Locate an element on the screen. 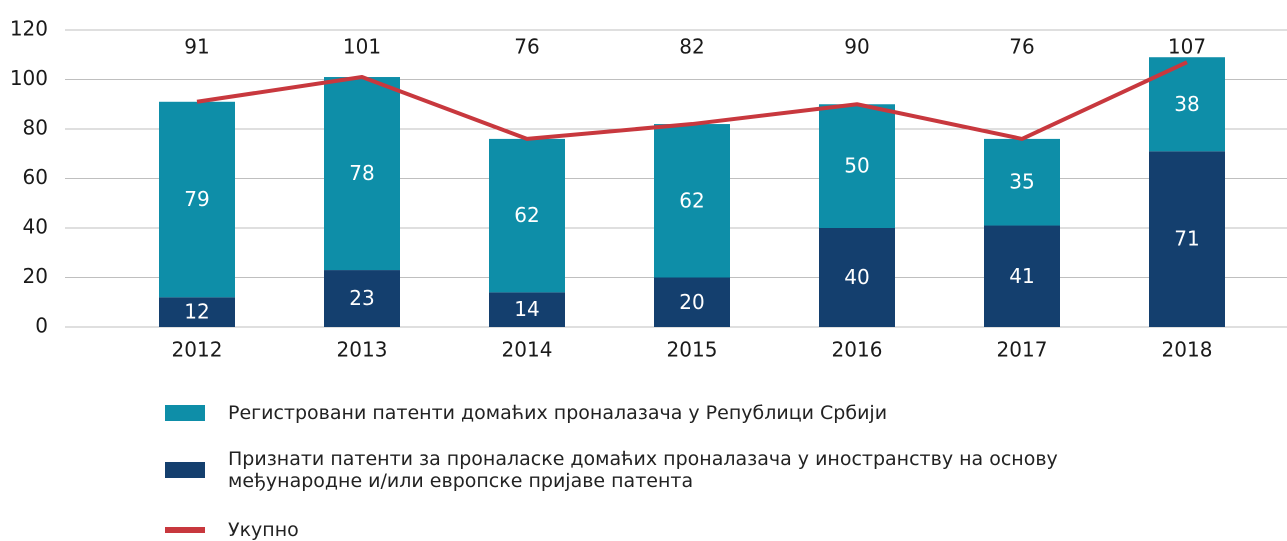 The height and width of the screenshot is (541, 1287). total-label: 90 is located at coordinates (856, 47).